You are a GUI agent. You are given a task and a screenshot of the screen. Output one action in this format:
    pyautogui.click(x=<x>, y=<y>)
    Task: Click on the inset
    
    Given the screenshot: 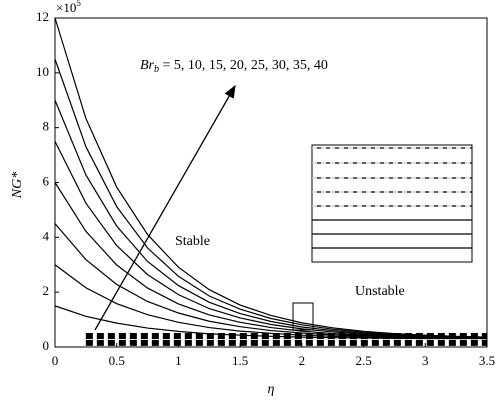 What is the action you would take?
    pyautogui.click(x=392, y=203)
    